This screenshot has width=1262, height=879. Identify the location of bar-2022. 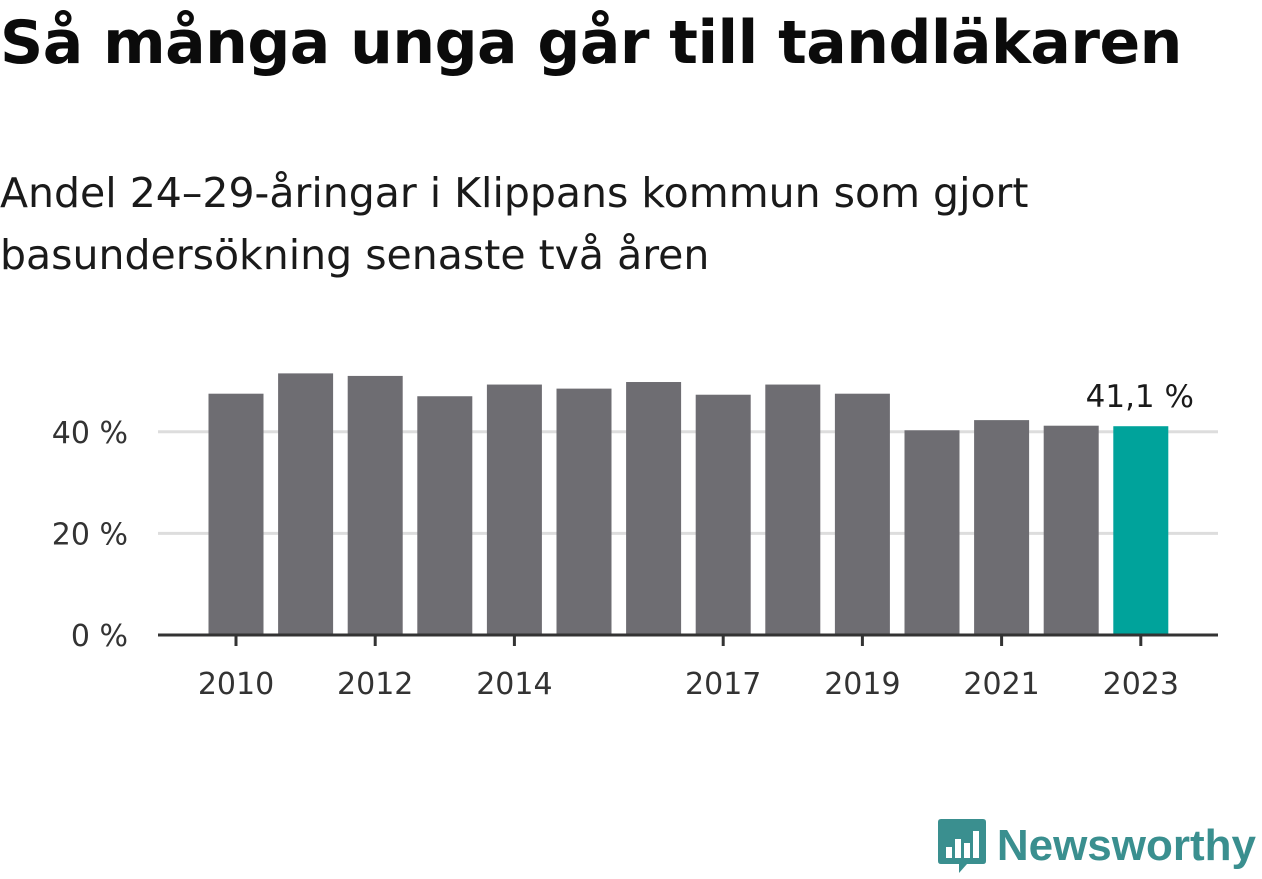
(1071, 530).